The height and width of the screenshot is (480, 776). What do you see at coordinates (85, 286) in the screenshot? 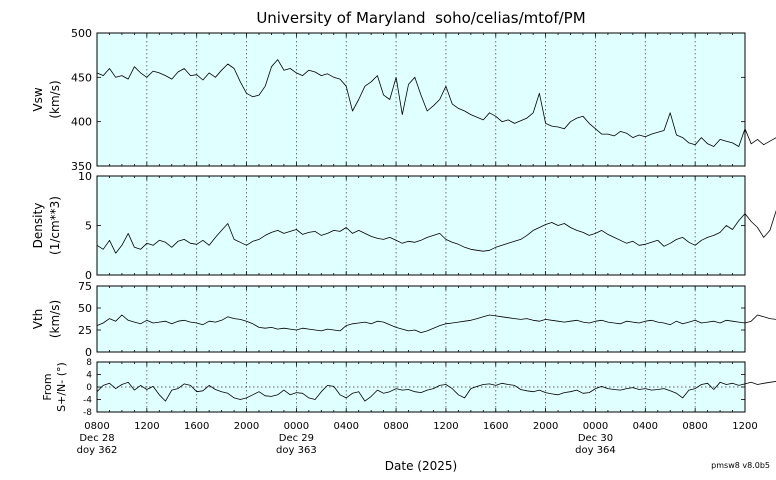
I see `y-tick-label: 75` at bounding box center [85, 286].